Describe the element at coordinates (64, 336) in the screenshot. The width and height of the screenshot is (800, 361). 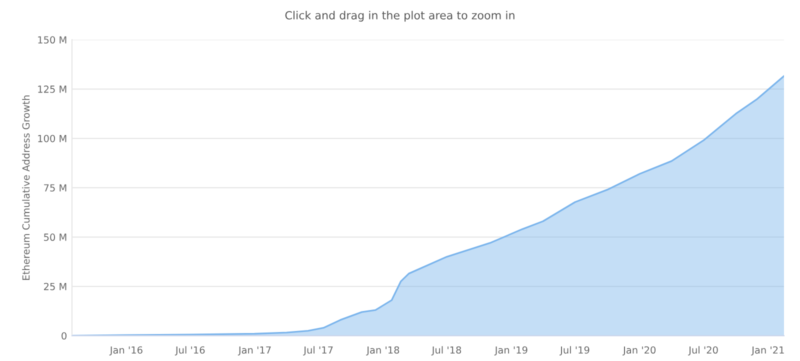
I see `y-tick-label: 0` at that location.